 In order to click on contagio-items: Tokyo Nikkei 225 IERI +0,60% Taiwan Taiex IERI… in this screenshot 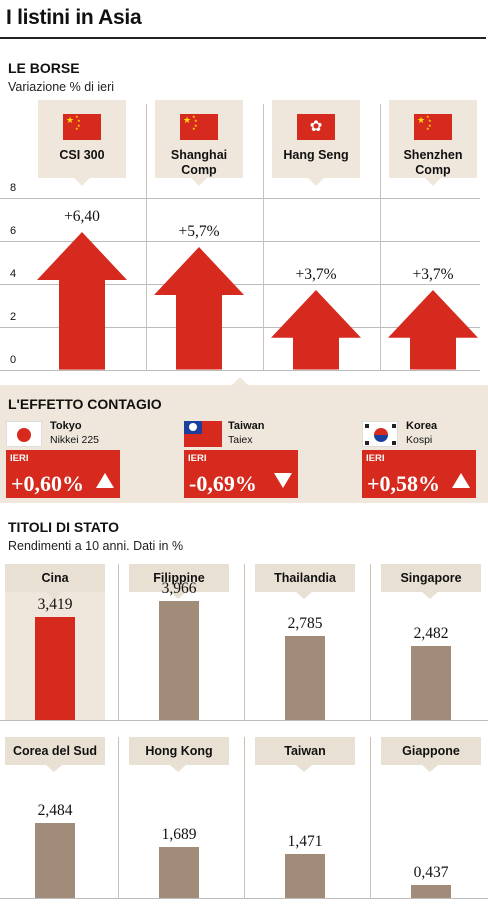, I will do `click(244, 460)`.